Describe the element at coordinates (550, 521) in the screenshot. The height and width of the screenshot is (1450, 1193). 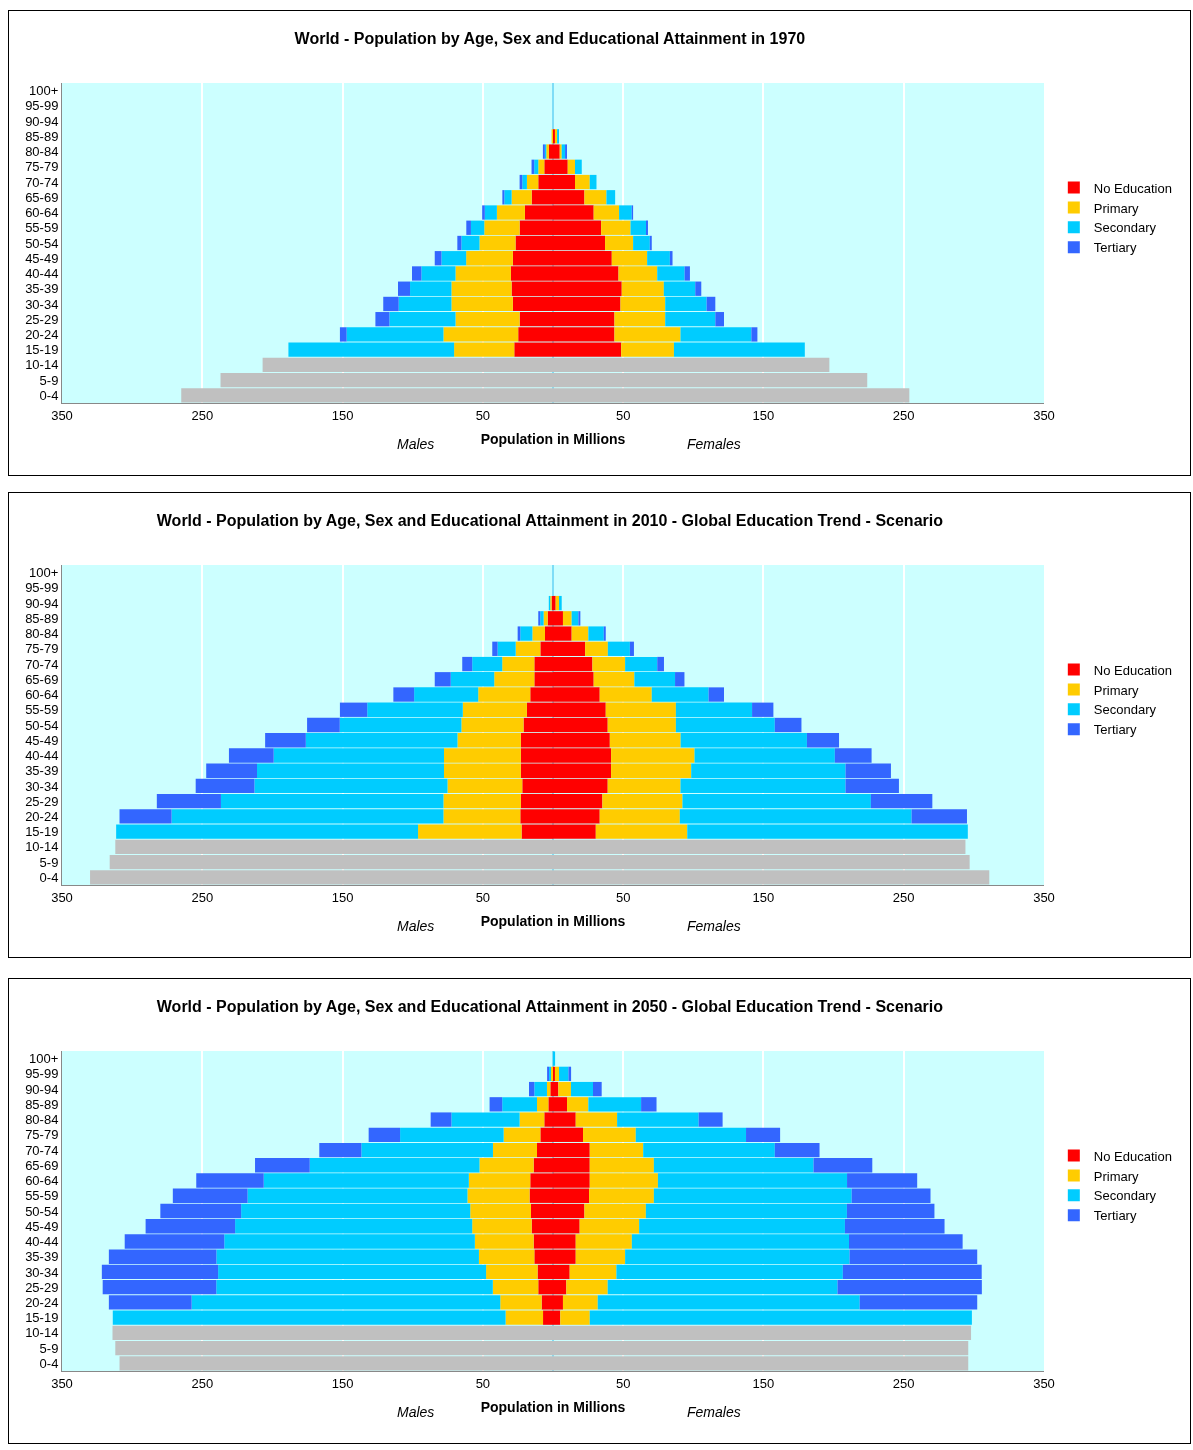
I see `chart-title: World - Population by Age, Sex and Educational Attainment in 2010 - Global Education Trend - Scenario` at that location.